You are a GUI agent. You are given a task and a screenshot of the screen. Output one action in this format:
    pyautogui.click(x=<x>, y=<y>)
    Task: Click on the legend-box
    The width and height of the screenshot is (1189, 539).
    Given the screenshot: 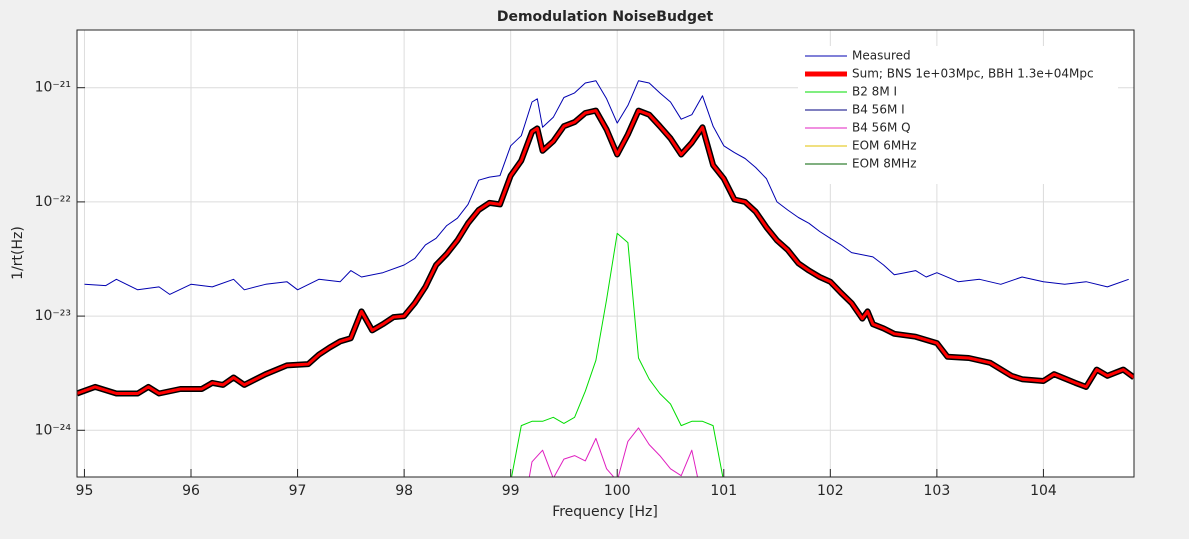 What is the action you would take?
    pyautogui.click(x=958, y=115)
    